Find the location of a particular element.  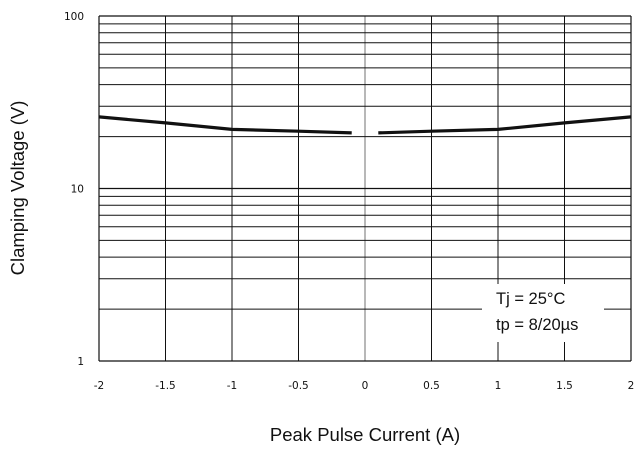

x-tick-label: -1.5 is located at coordinates (165, 386).